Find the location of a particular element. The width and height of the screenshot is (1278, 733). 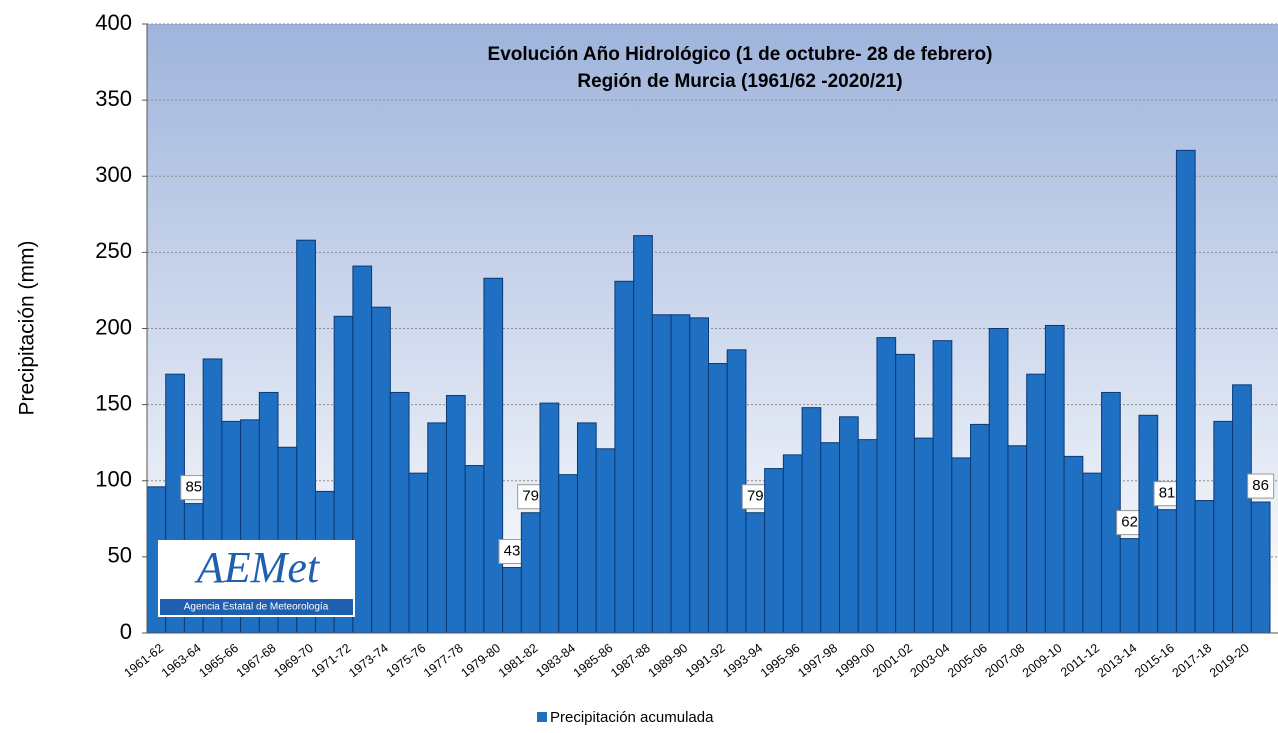

legend: Precipitación acumulada is located at coordinates (625, 717).